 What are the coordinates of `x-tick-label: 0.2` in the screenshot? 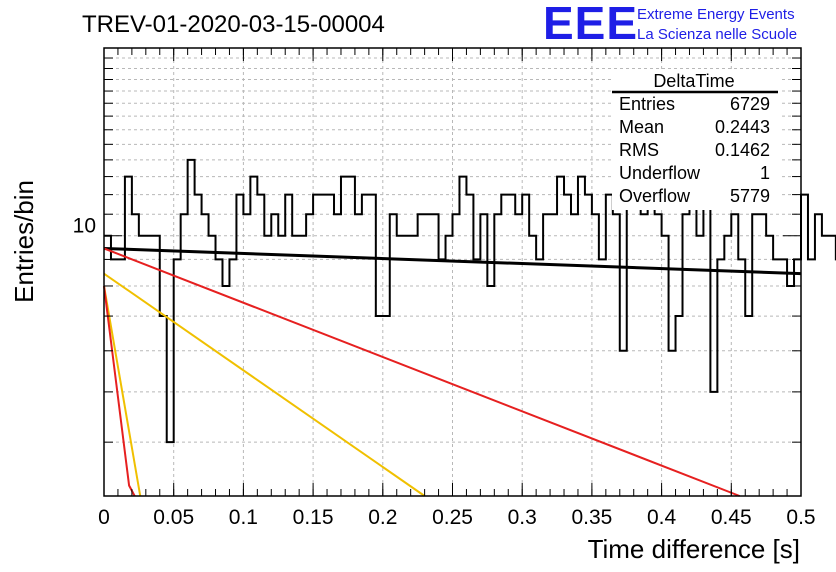 It's located at (382, 517).